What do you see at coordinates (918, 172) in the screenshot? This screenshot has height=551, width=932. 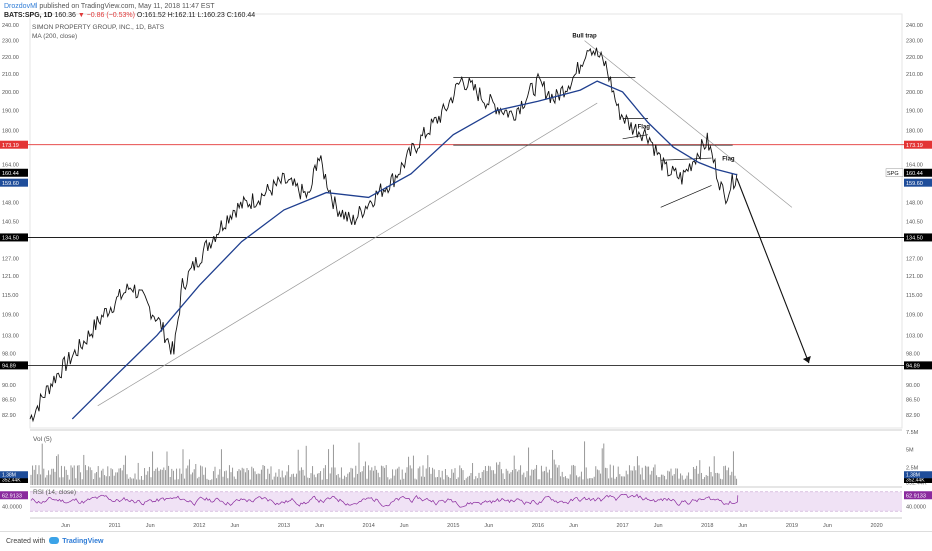 I see `symbol-price-tag` at bounding box center [918, 172].